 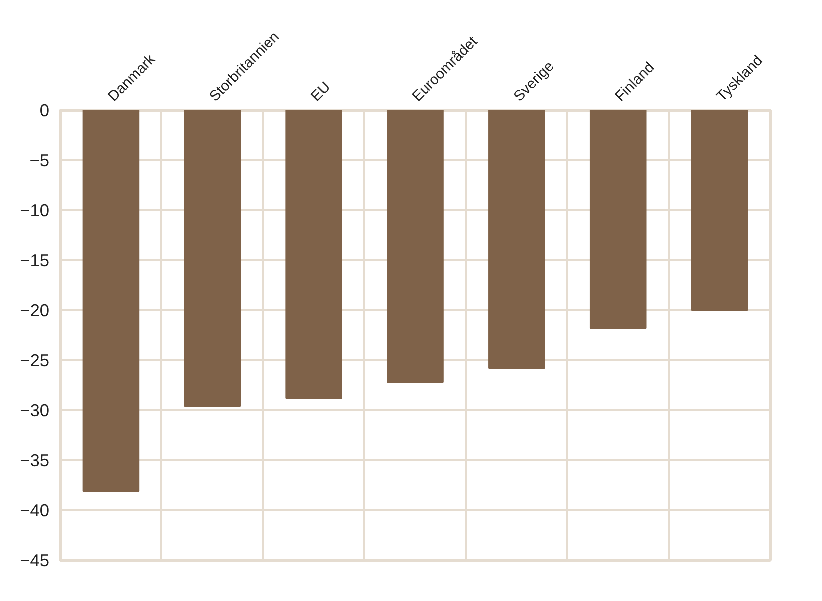 I want to click on y-tick-label: −20, so click(x=35, y=310).